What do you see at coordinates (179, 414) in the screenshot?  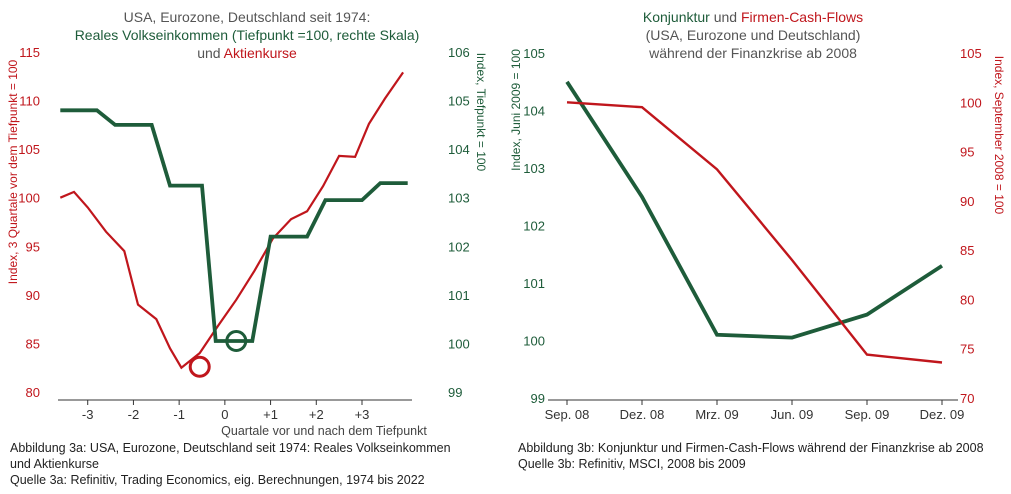 I see `chart1-x-tick-label: -1` at bounding box center [179, 414].